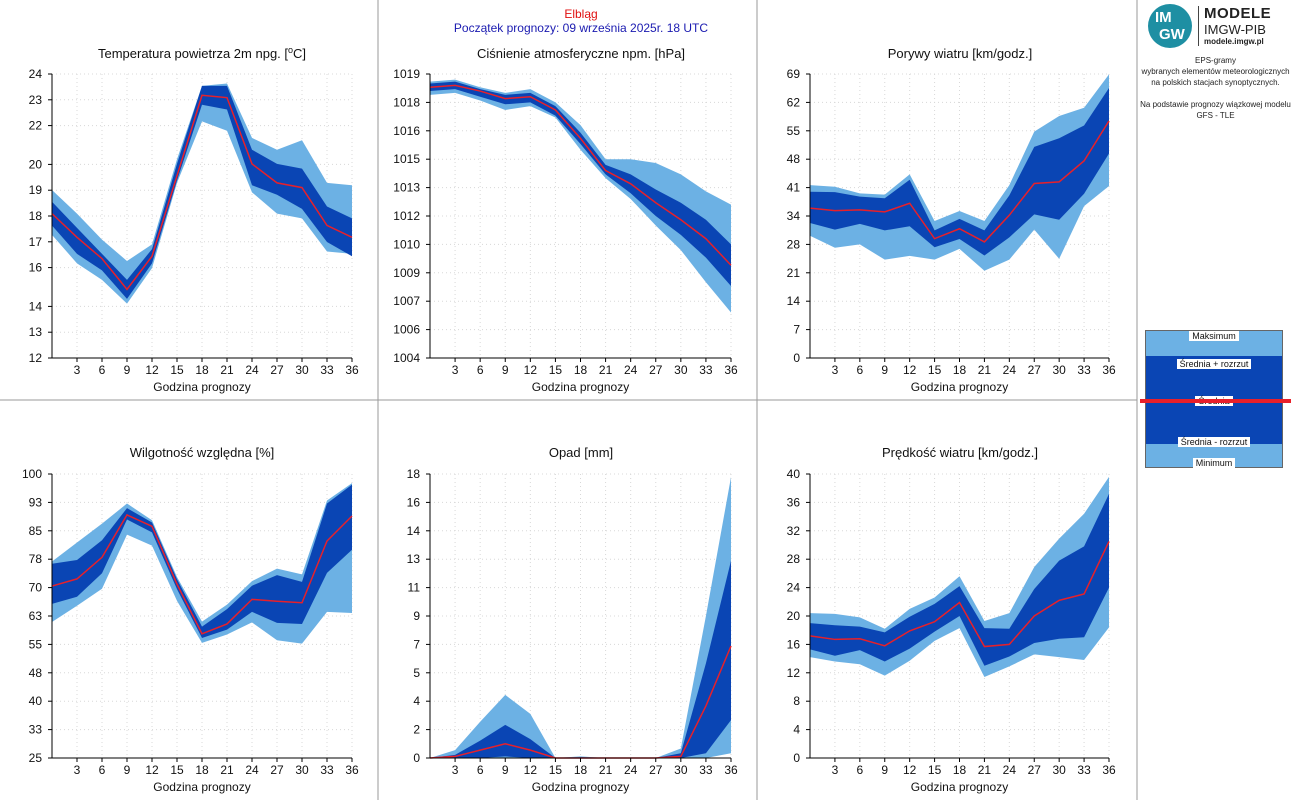 This screenshot has height=800, width=1291. I want to click on y-tick-label: 41, so click(794, 188).